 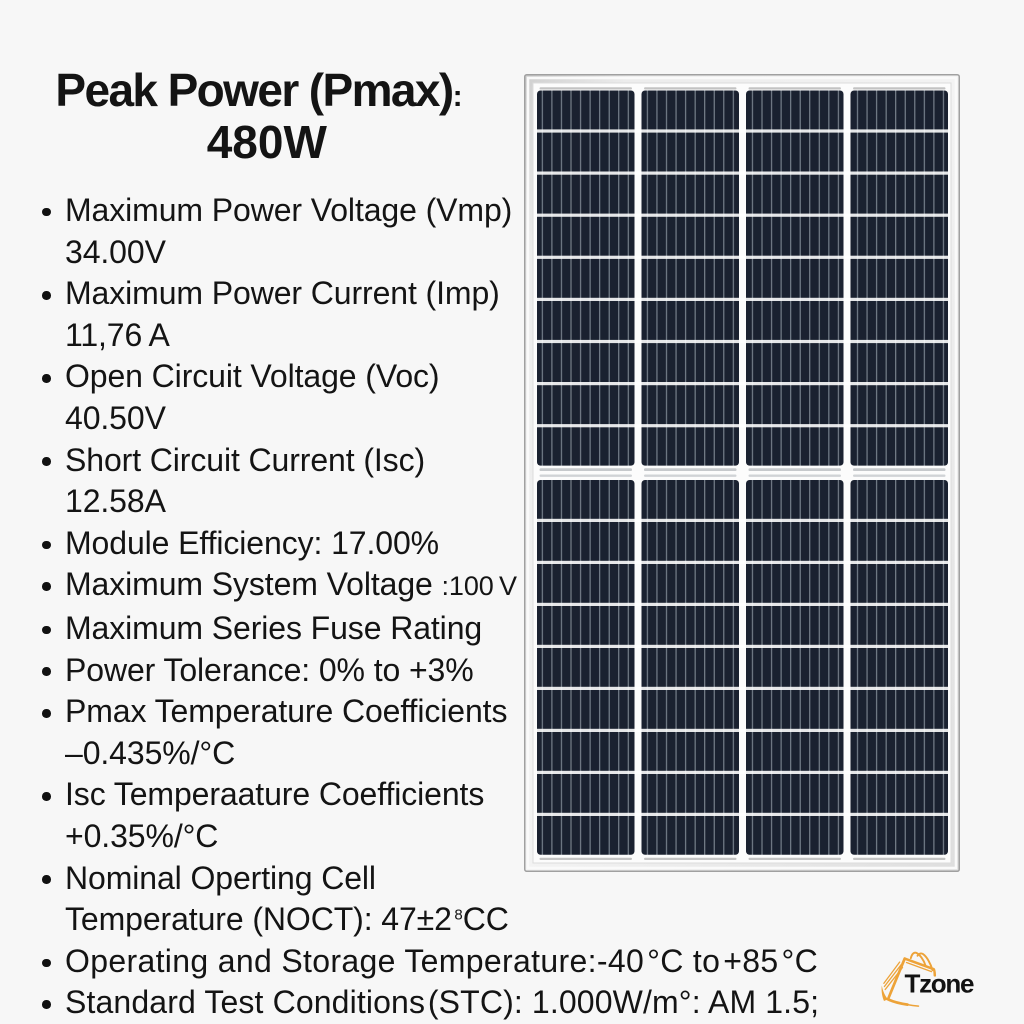 I want to click on svg-text: Tzone, so click(x=939, y=984).